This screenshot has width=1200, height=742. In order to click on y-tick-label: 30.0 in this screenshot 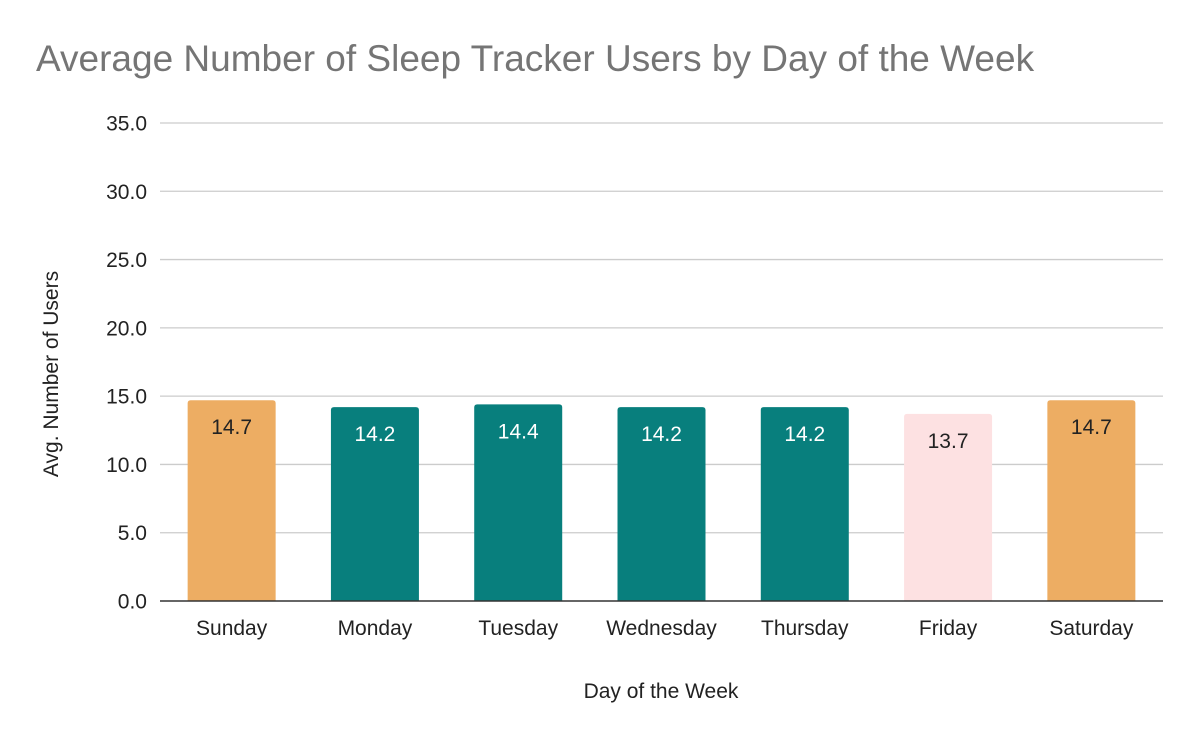, I will do `click(126, 192)`.